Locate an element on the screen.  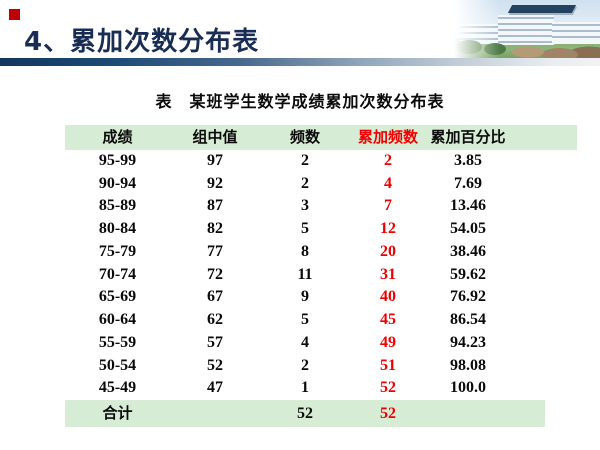
table-cell: 94.23 is located at coordinates (468, 342).